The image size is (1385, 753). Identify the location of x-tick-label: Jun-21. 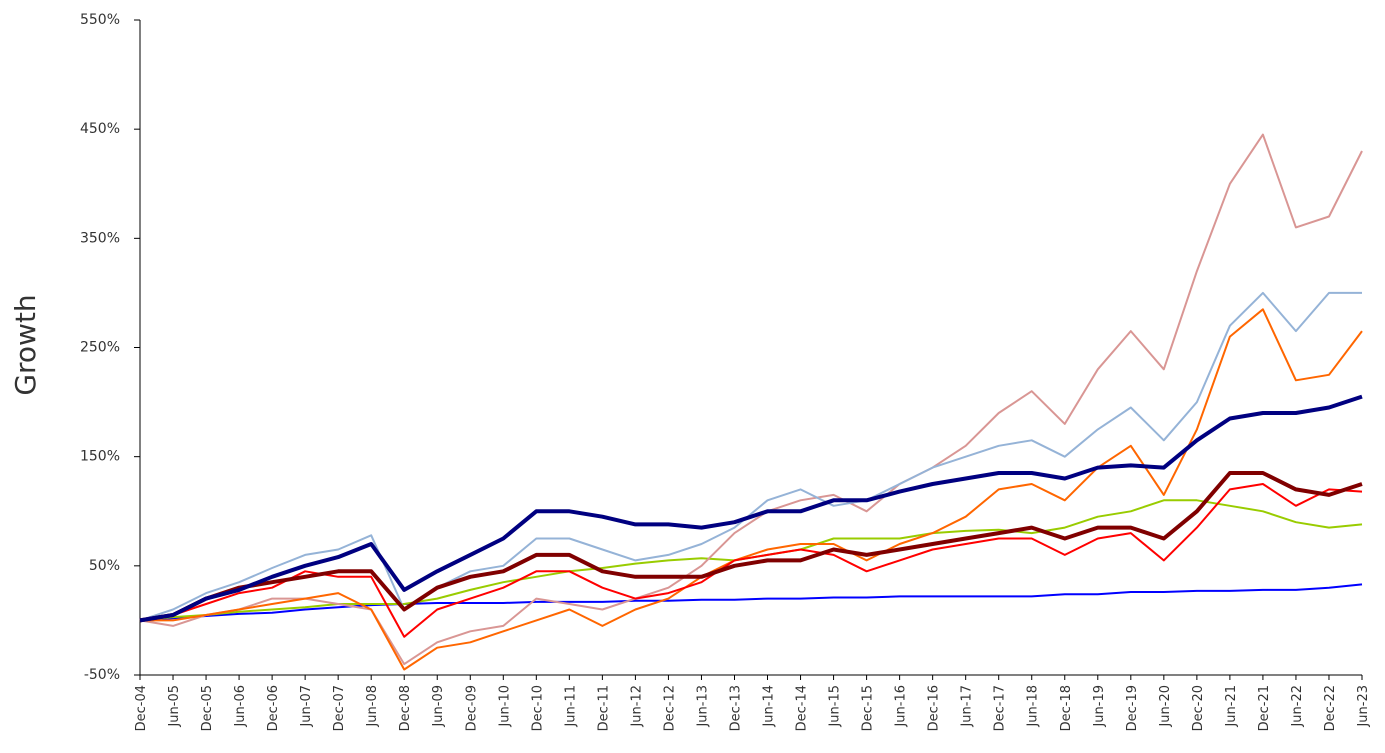
(1231, 706).